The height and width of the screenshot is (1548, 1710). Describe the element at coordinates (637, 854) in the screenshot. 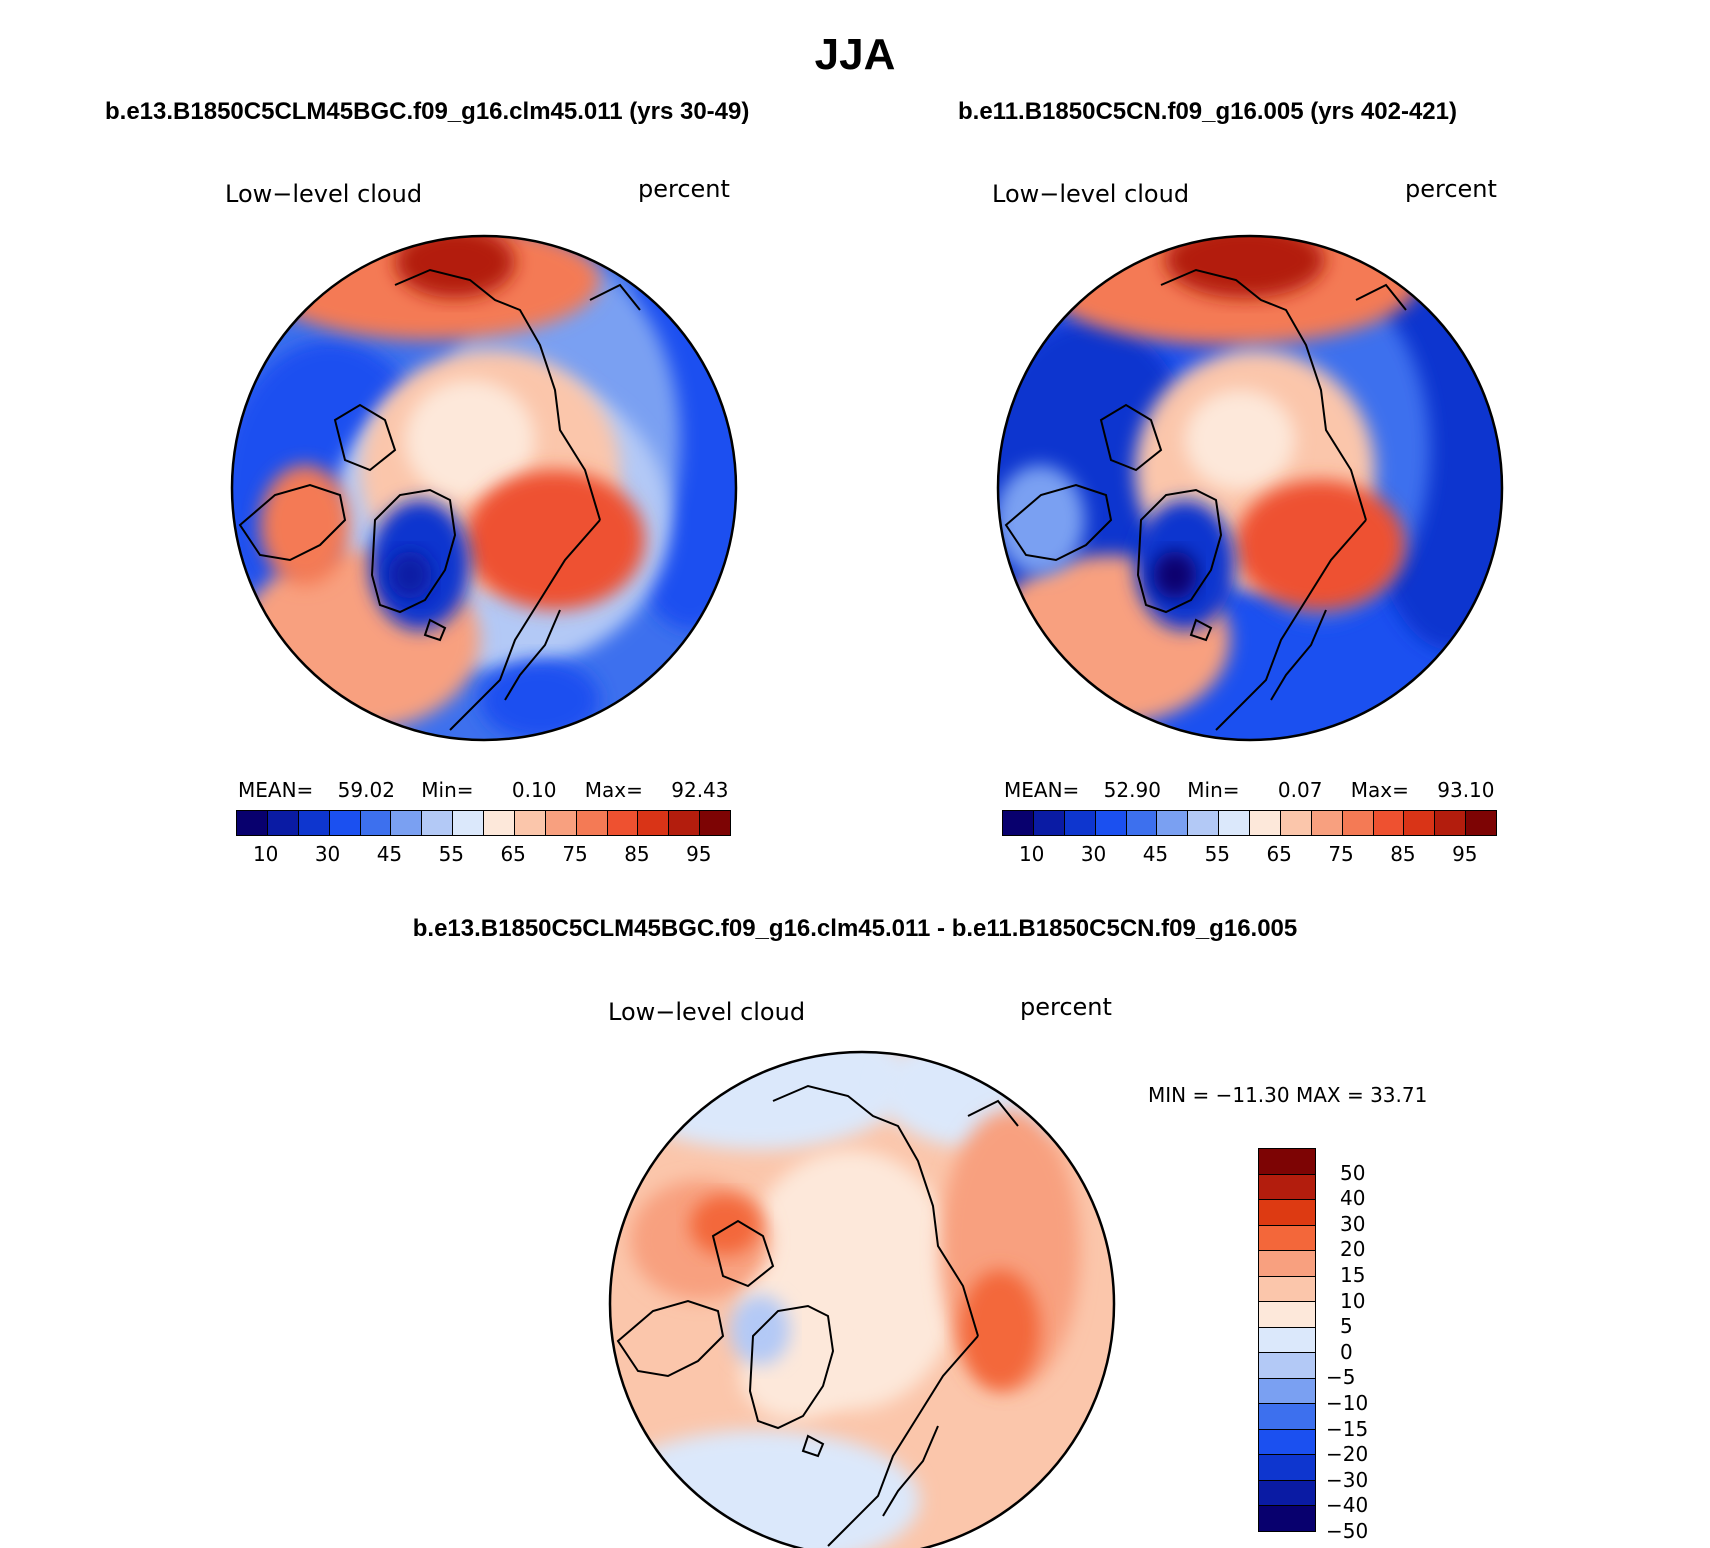

I see `left-colorbar-tick-label: 85` at that location.